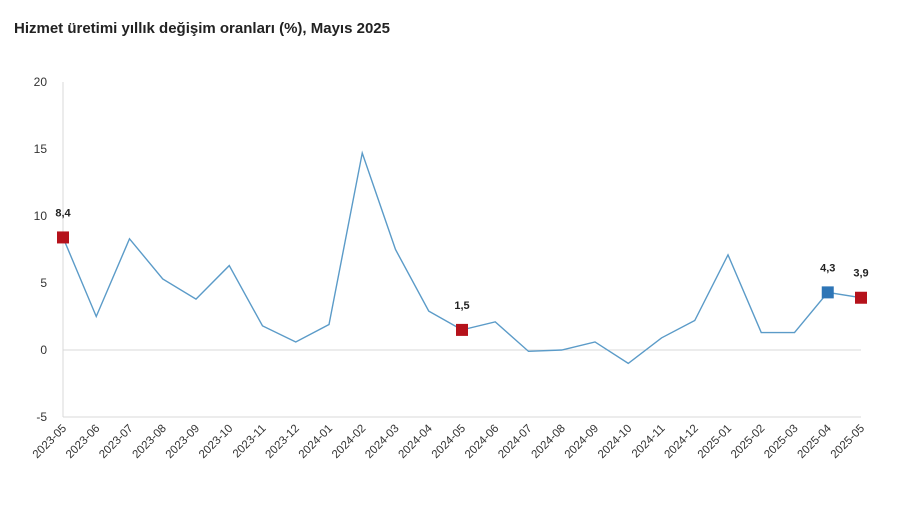  Describe the element at coordinates (549, 442) in the screenshot. I see `x-tick-label: 2024-08` at that location.